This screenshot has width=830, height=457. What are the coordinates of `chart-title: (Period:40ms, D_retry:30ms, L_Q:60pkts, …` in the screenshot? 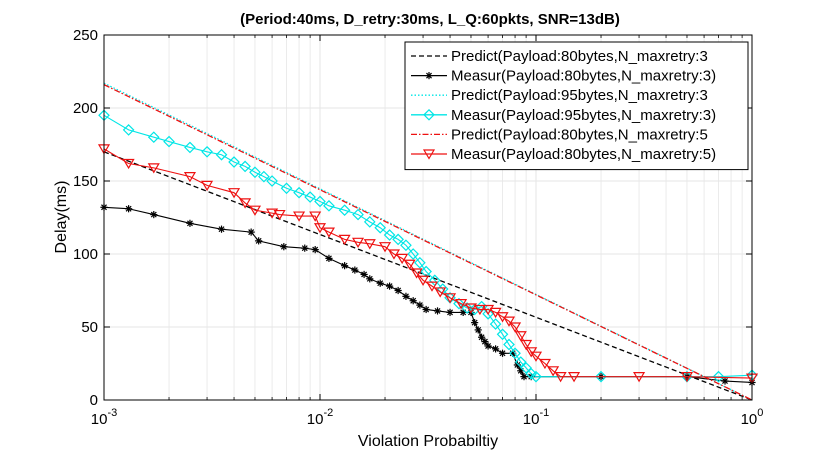 It's located at (430, 19).